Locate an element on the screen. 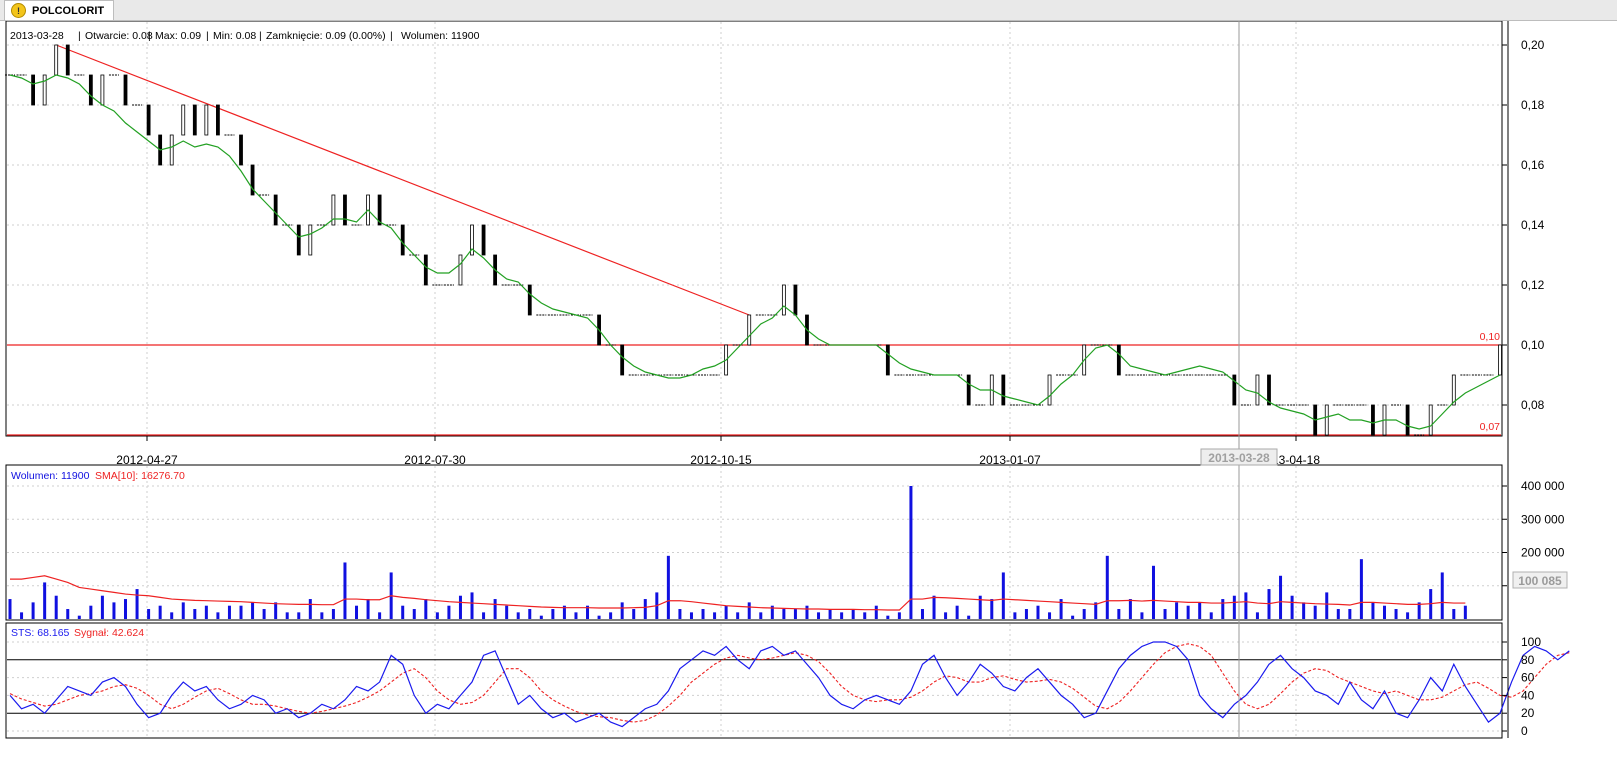 Image resolution: width=1617 pixels, height=764 pixels. volume-sma-legend: SMA[10]: 16276.70 is located at coordinates (140, 476).